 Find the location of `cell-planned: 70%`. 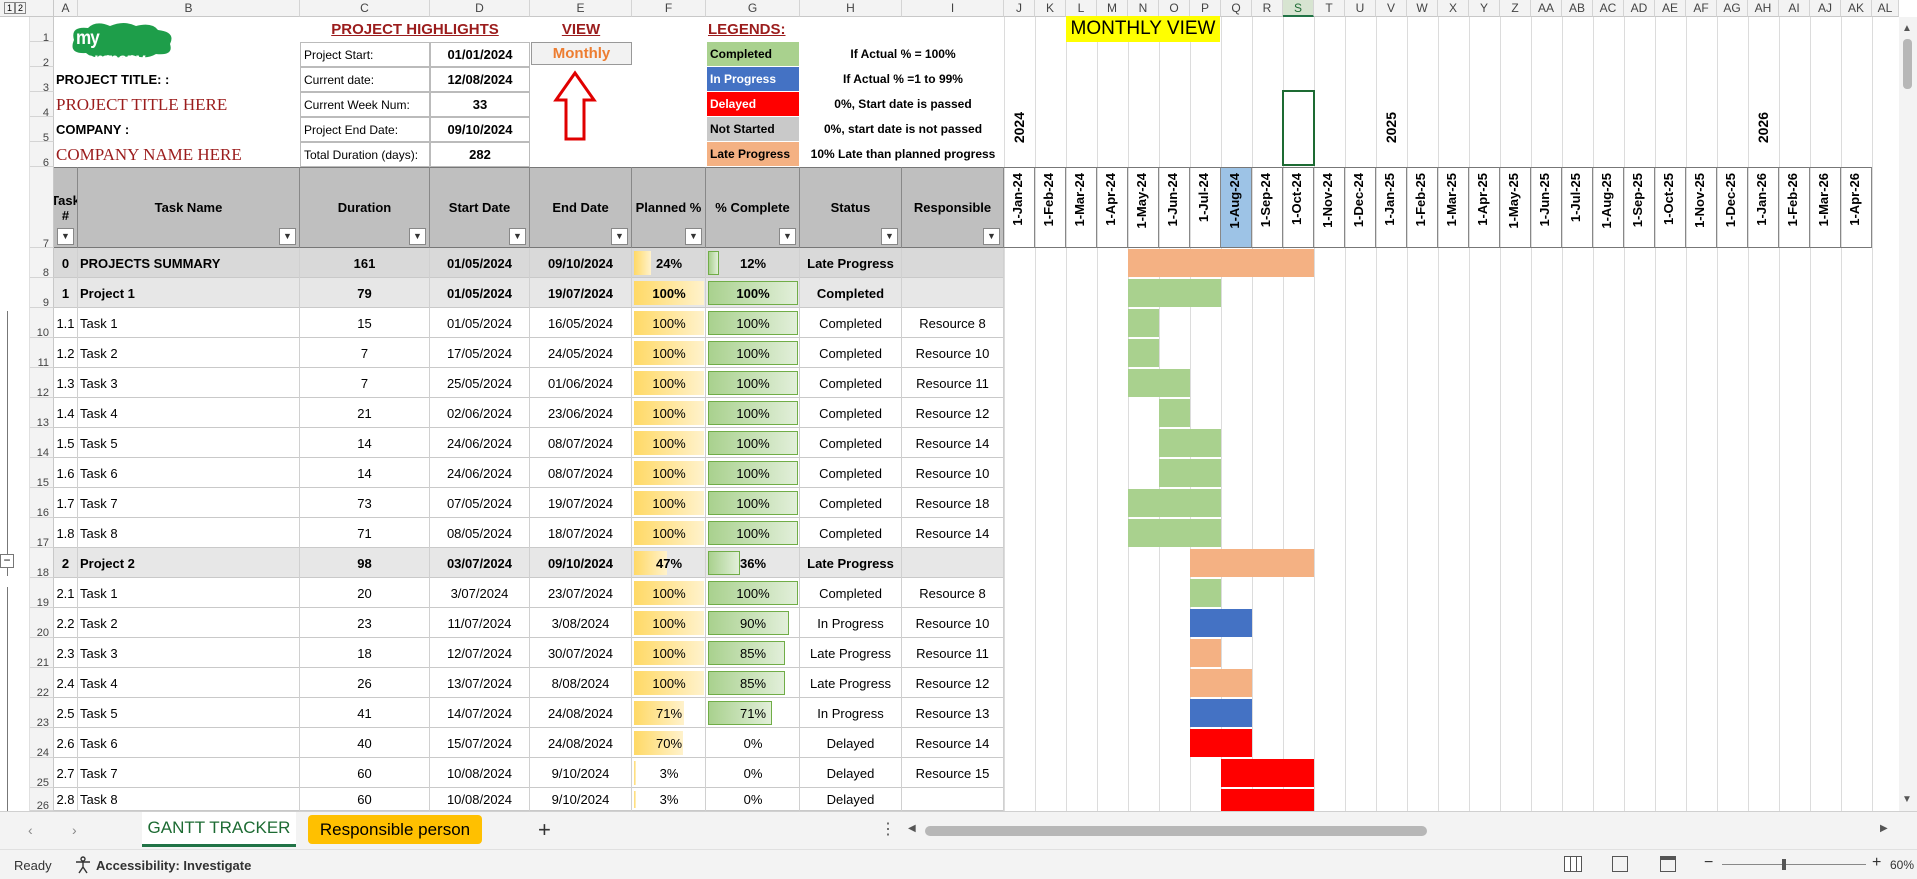

cell-planned: 70% is located at coordinates (669, 743).